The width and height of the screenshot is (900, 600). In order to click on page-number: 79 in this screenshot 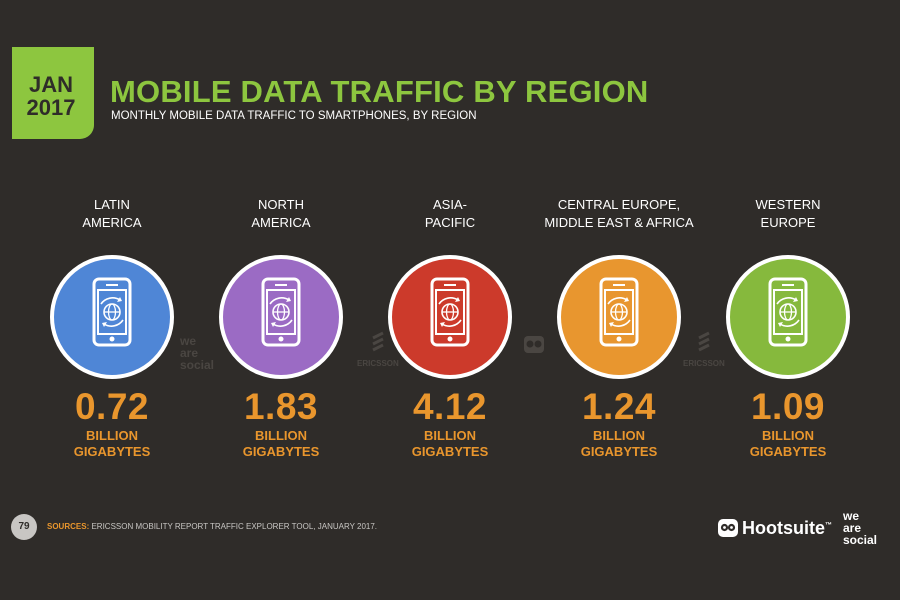, I will do `click(24, 527)`.